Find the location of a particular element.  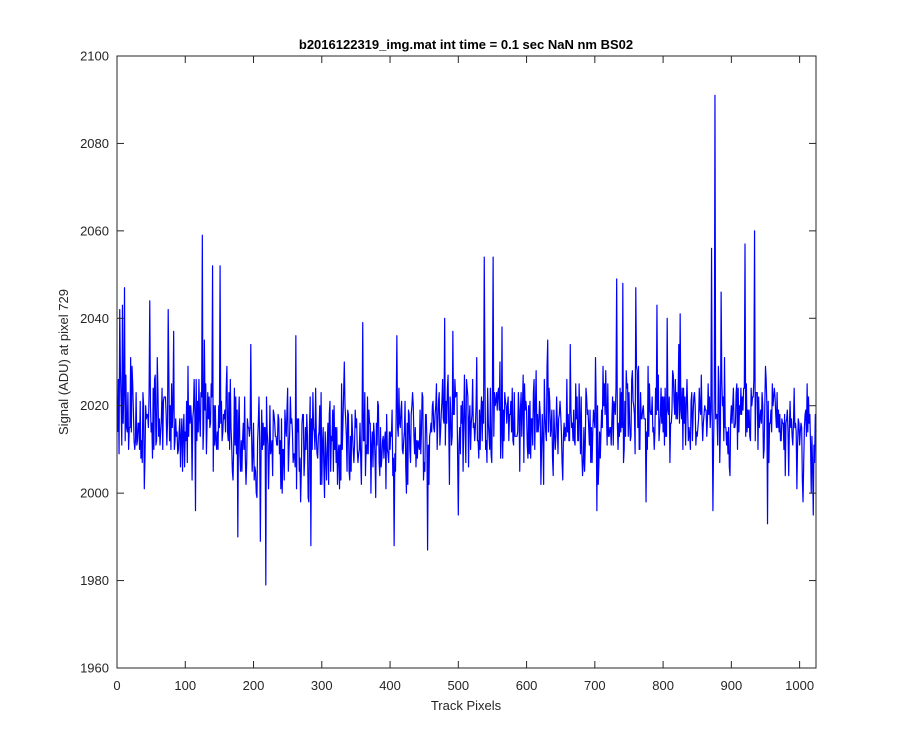

y-tick-label: 2100 is located at coordinates (94, 56).